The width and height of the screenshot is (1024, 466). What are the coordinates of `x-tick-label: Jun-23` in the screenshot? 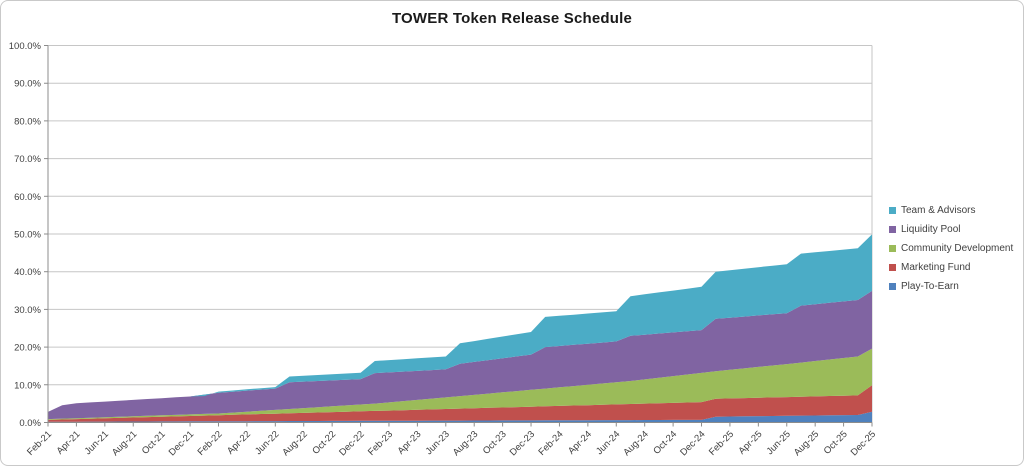 It's located at (438, 443).